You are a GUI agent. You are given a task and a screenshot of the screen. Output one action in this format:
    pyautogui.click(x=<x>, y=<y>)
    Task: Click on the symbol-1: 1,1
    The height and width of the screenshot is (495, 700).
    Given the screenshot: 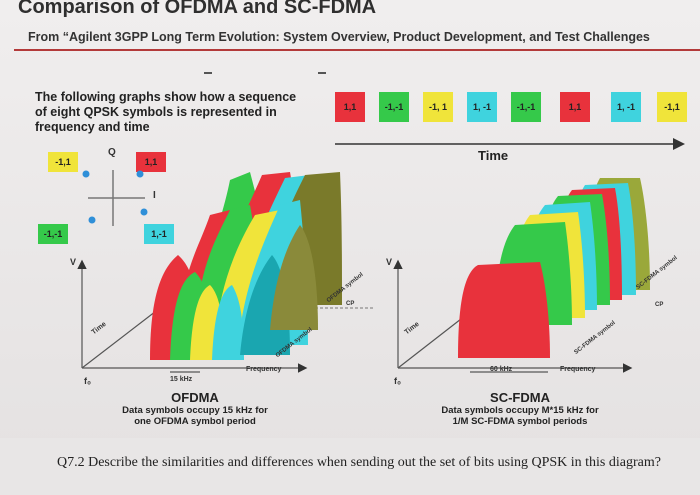 What is the action you would take?
    pyautogui.click(x=350, y=107)
    